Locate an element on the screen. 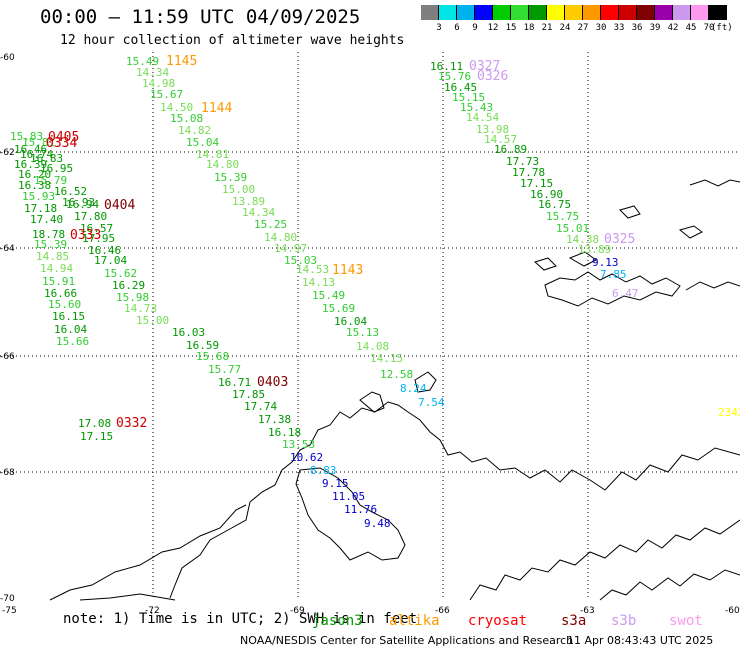 The width and height of the screenshot is (740, 650). swh-value: 15.77 is located at coordinates (224, 369).